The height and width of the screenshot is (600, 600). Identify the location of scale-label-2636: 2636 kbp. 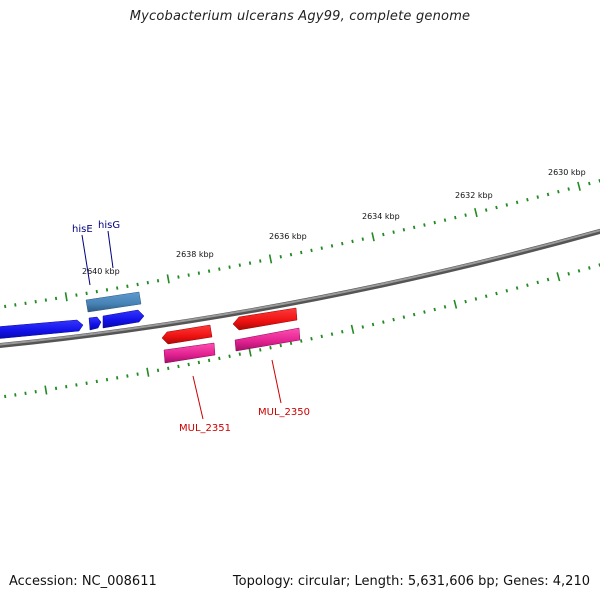
(288, 236).